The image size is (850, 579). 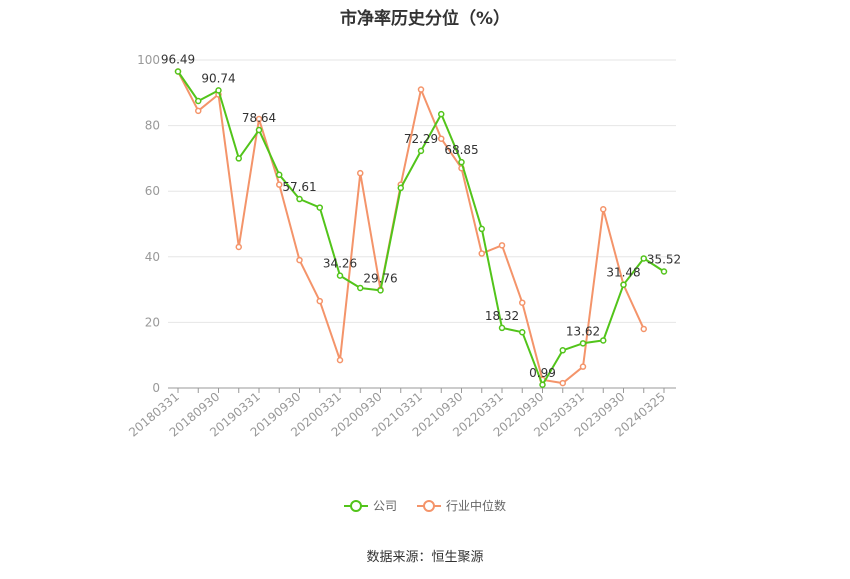 I want to click on legend-label-company: 公司, so click(x=384, y=506).